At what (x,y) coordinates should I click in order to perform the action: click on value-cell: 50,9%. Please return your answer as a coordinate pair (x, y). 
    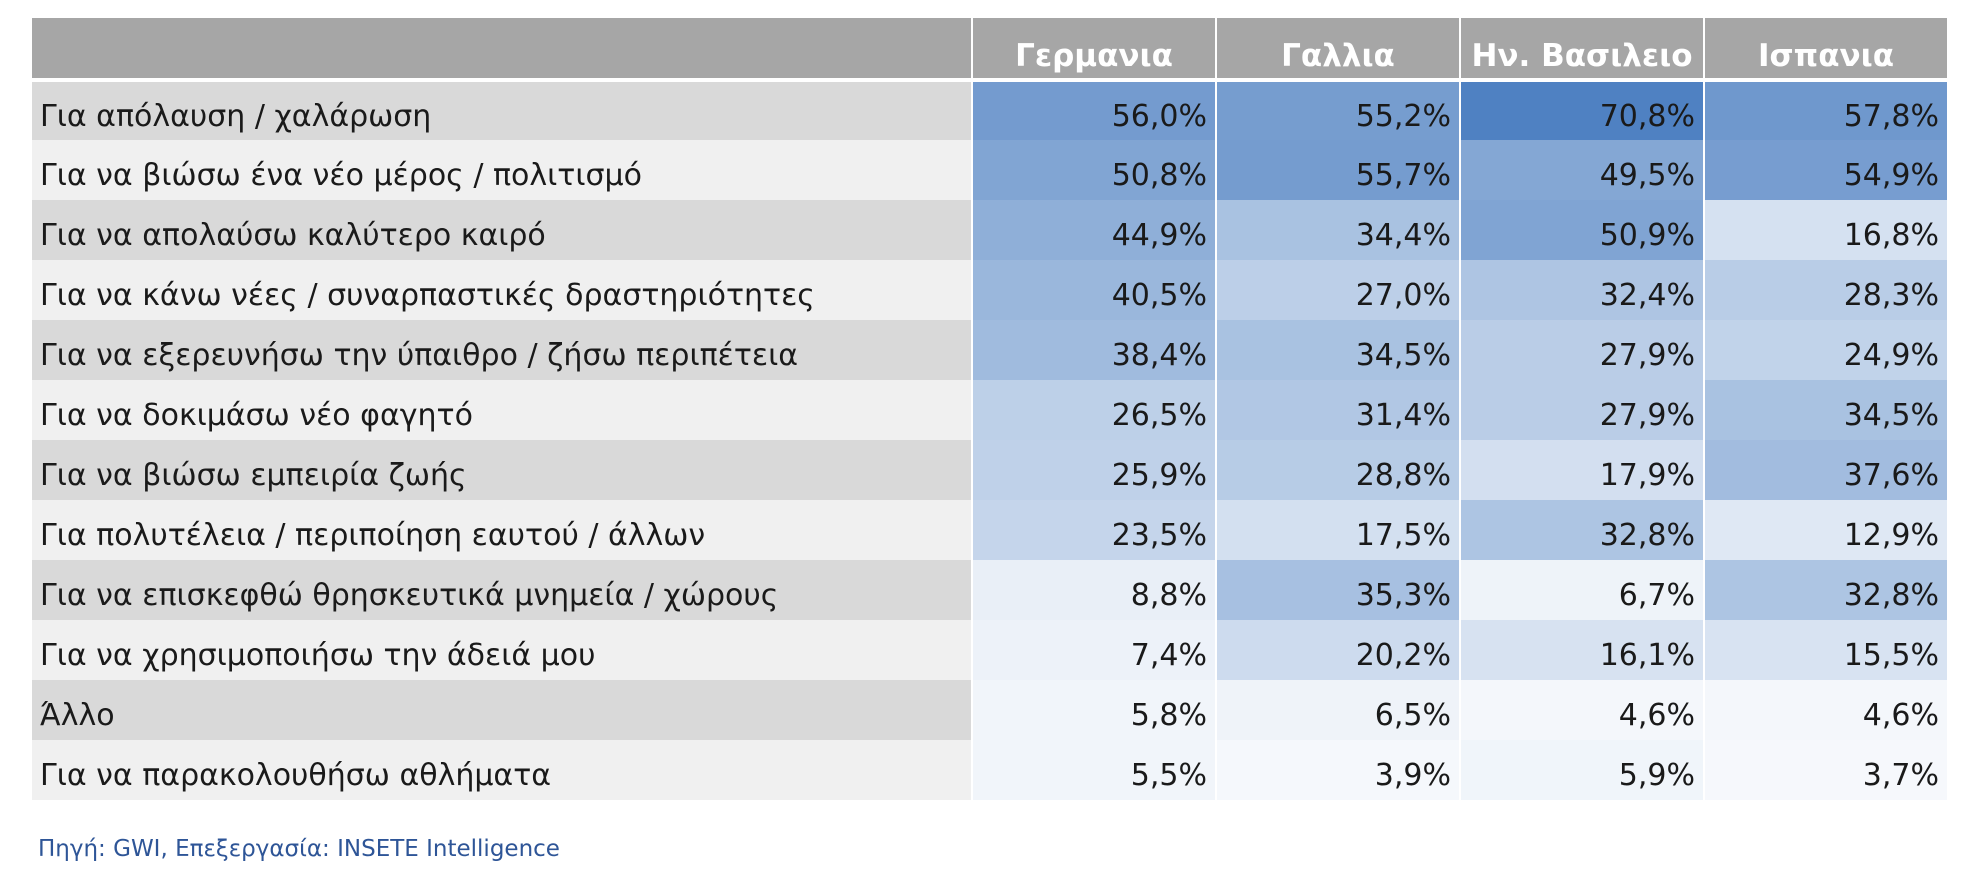
    Looking at the image, I should click on (1582, 230).